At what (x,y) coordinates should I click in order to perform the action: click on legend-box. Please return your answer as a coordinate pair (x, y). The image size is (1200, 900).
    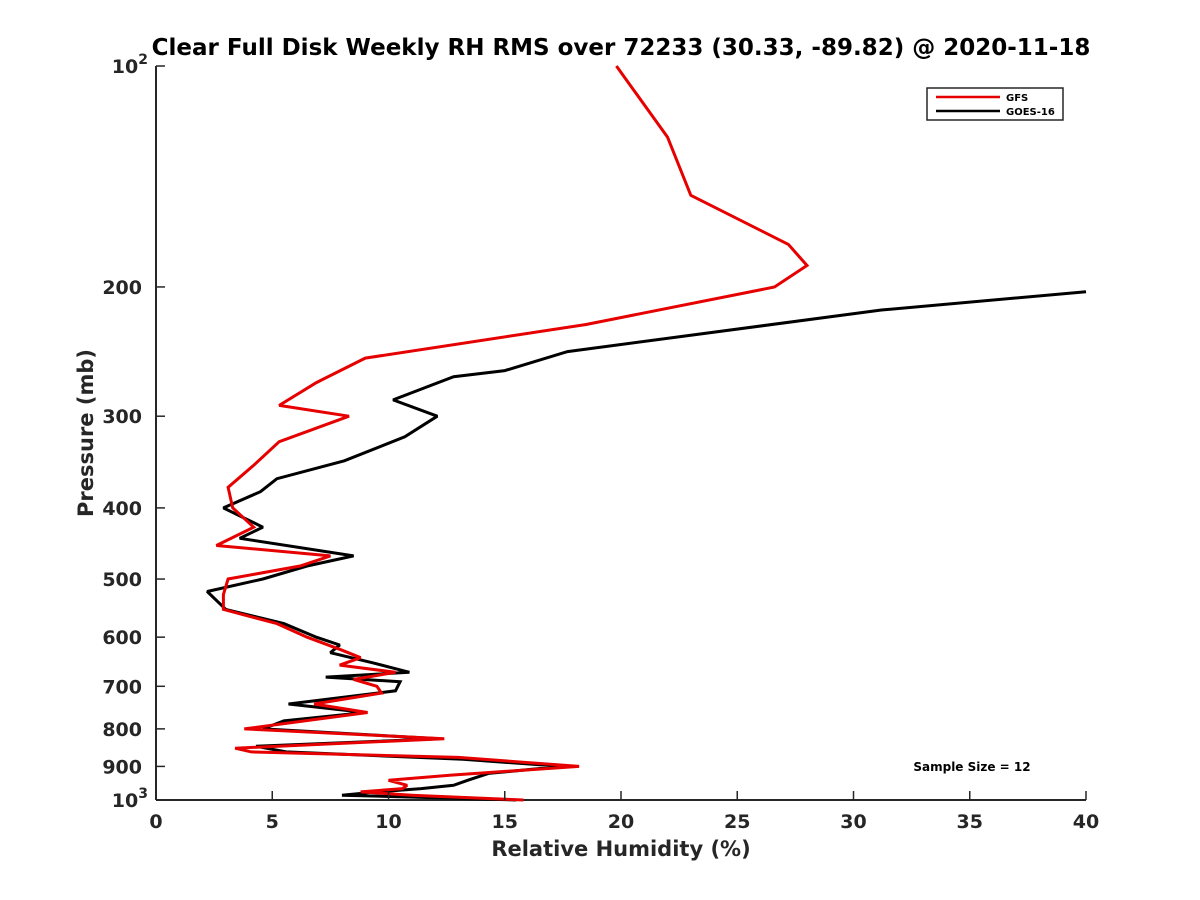
    Looking at the image, I should click on (995, 104).